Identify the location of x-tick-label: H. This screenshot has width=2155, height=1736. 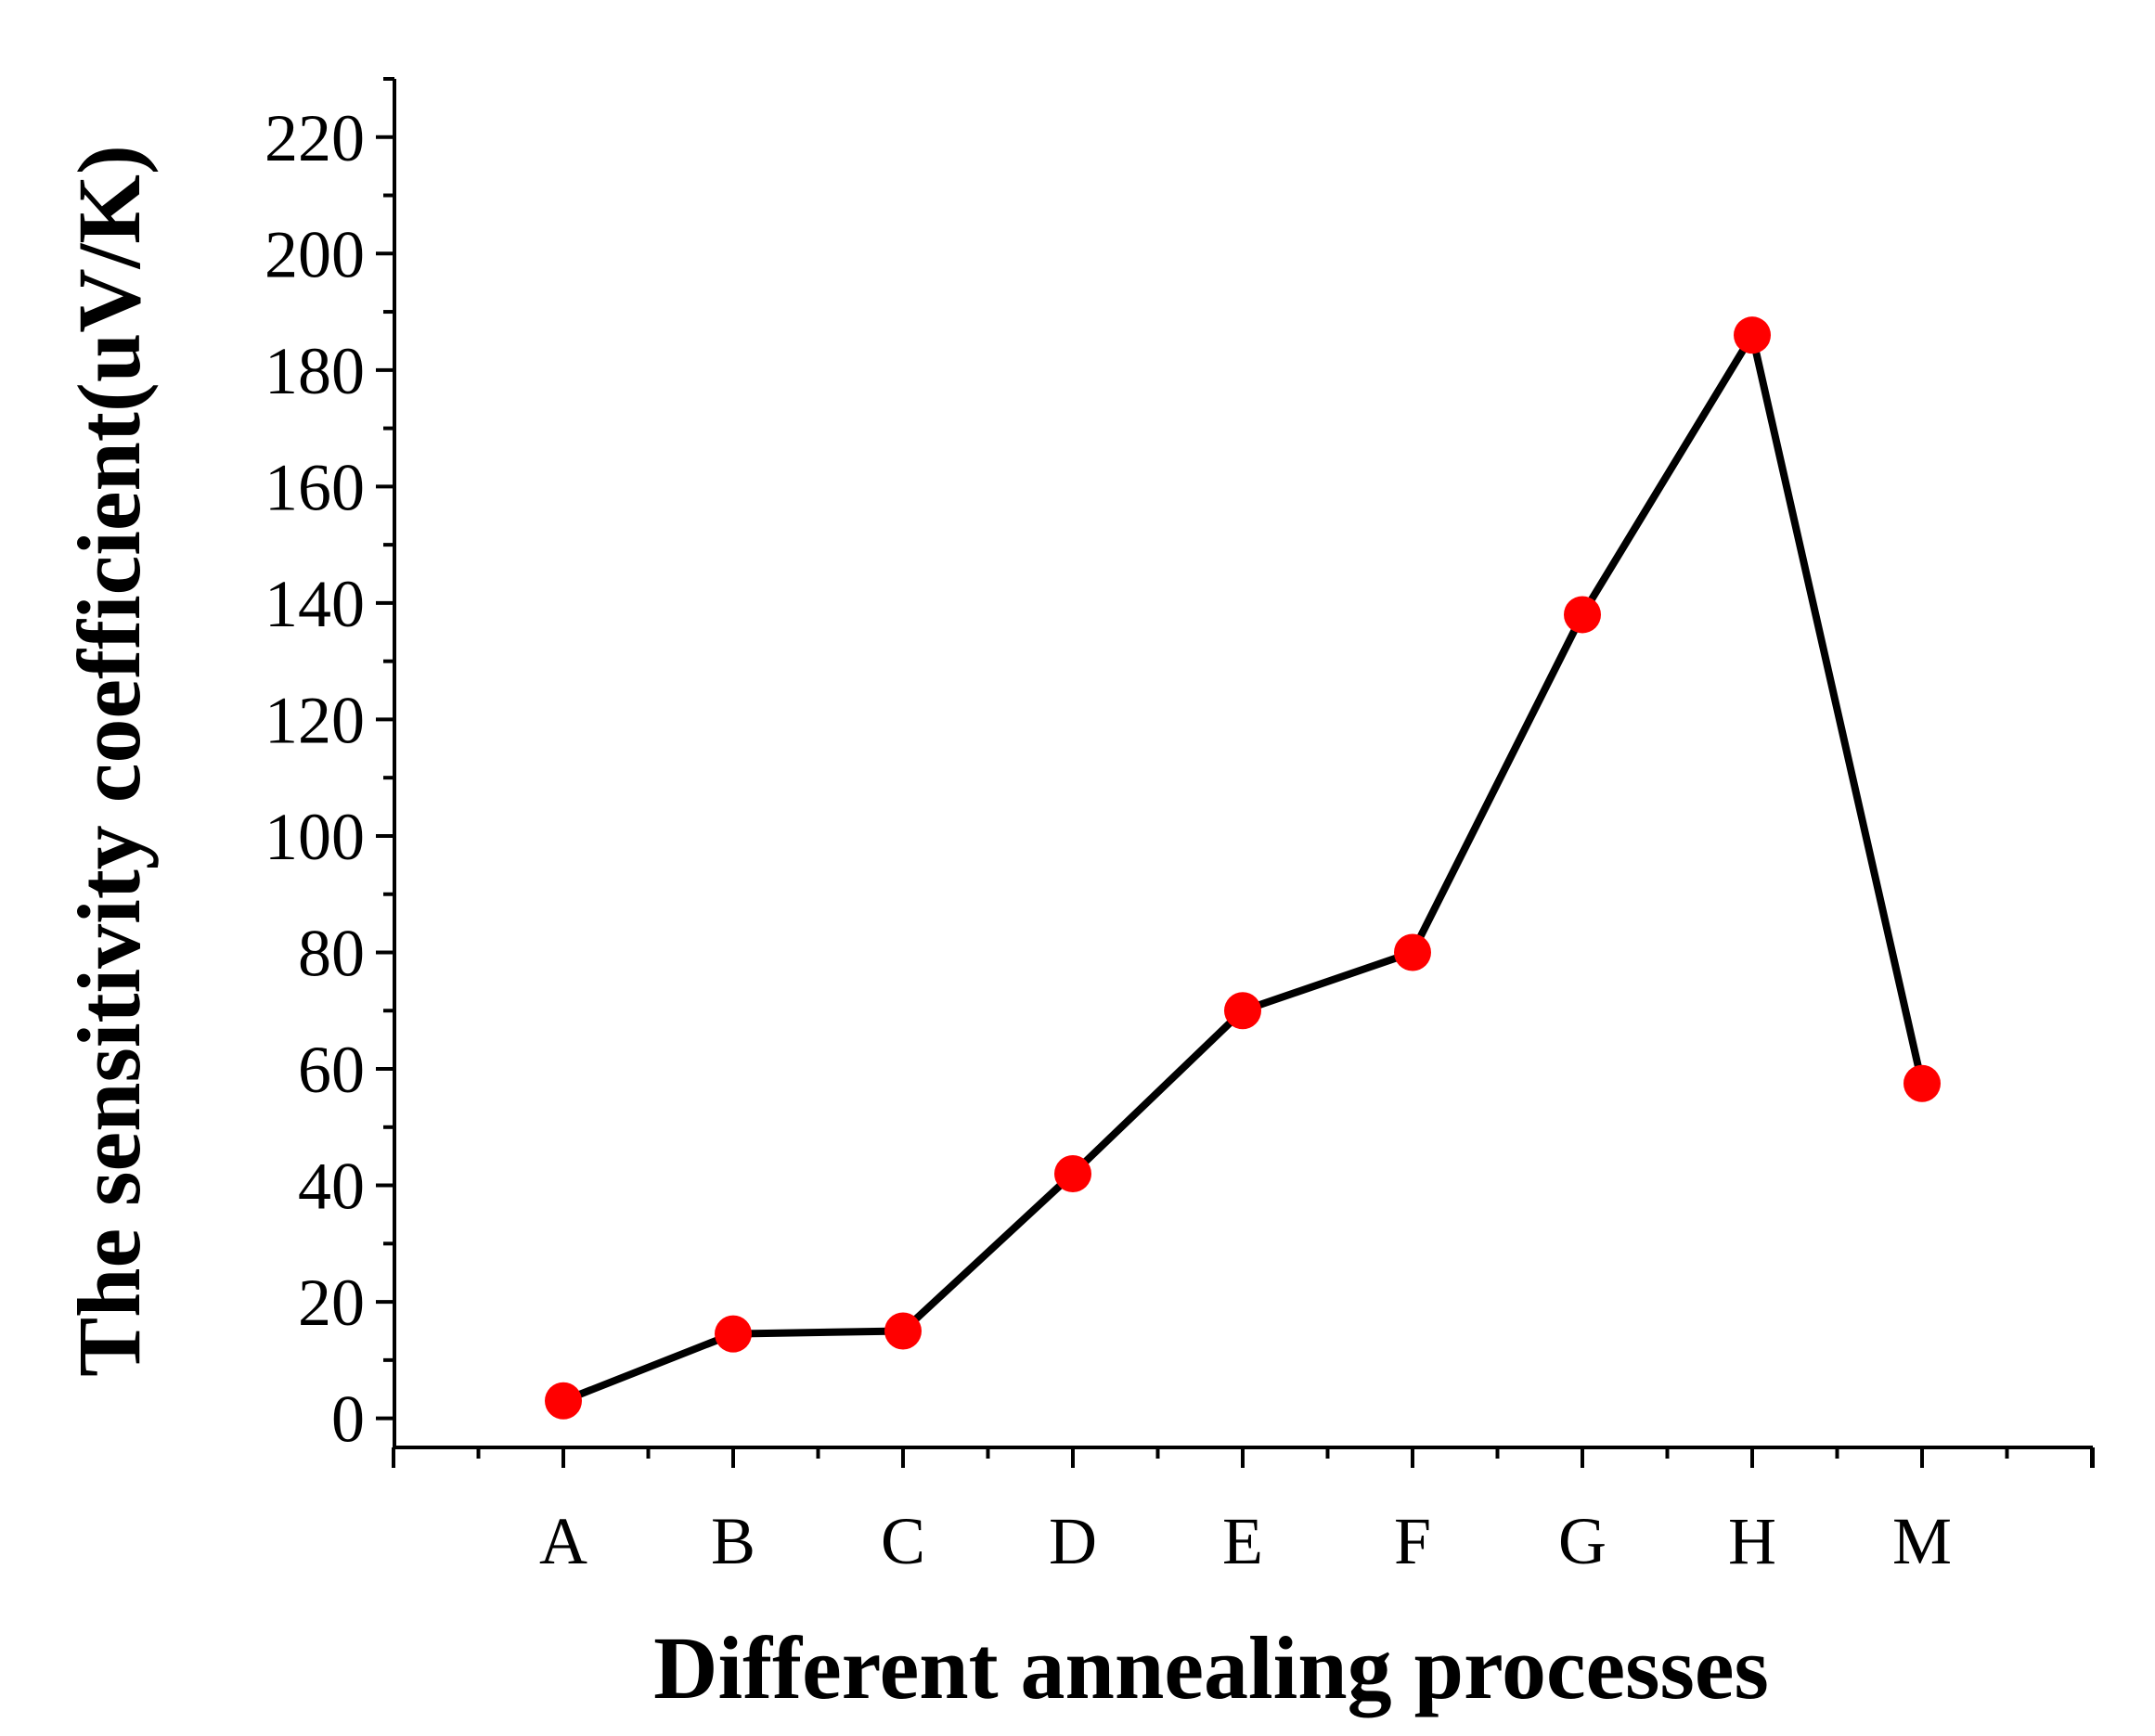
(1752, 1541).